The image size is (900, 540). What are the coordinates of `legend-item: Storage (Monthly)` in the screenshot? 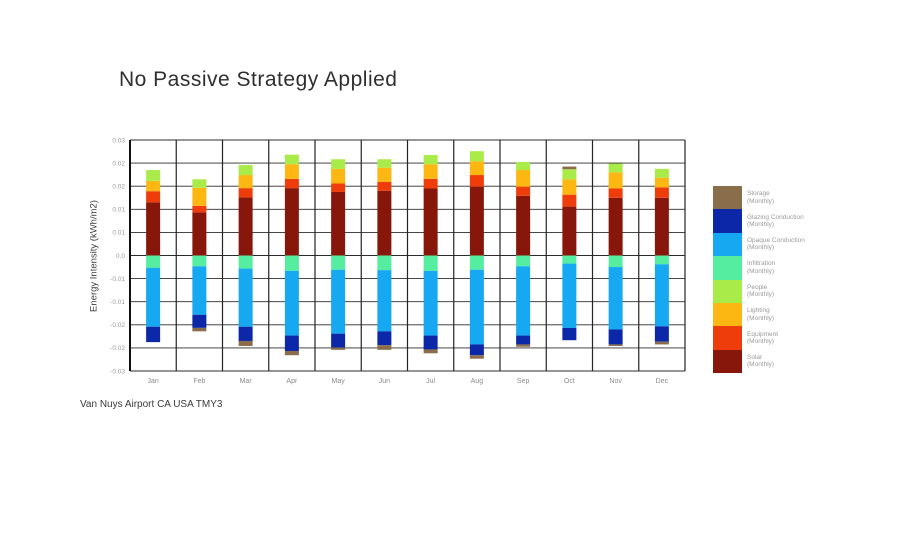 It's located at (759, 198).